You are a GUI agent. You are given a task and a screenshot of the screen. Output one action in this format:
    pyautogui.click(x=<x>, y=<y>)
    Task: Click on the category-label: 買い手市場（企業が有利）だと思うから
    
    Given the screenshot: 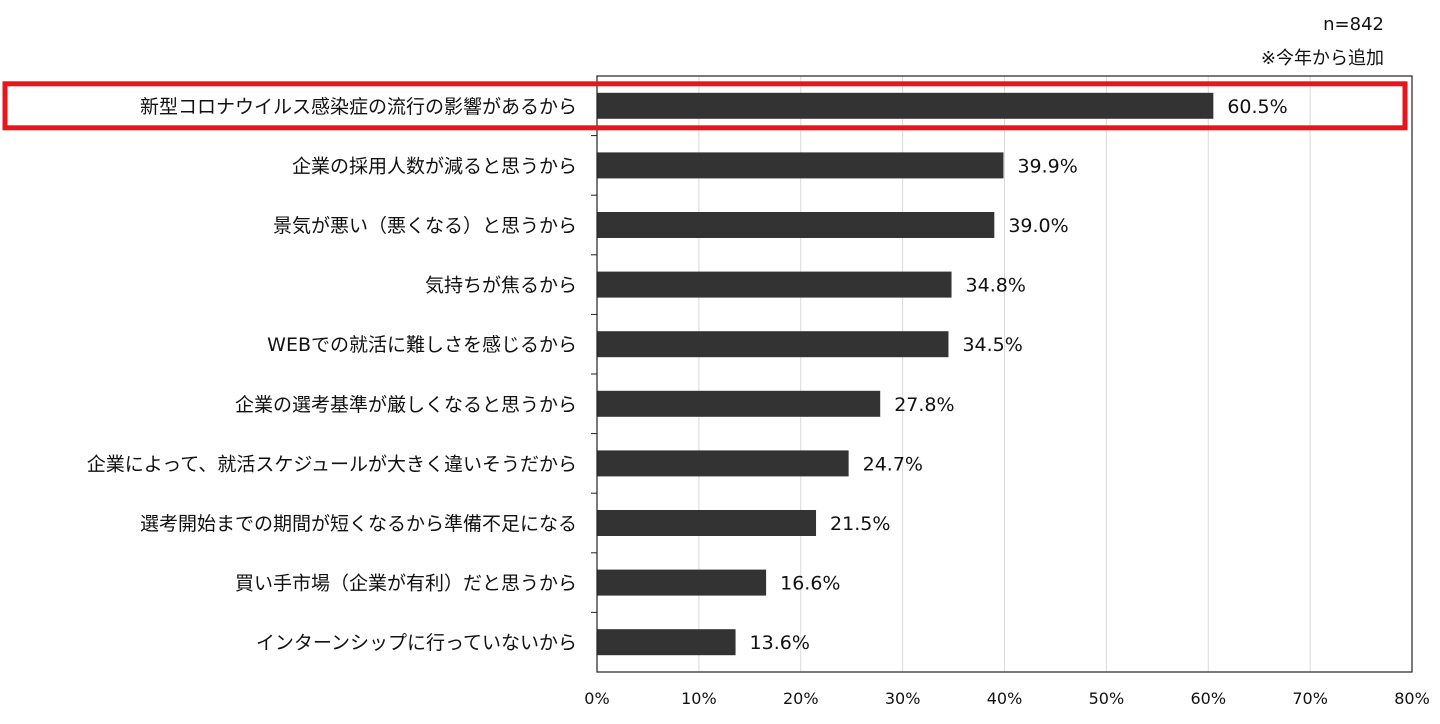 What is the action you would take?
    pyautogui.click(x=406, y=584)
    